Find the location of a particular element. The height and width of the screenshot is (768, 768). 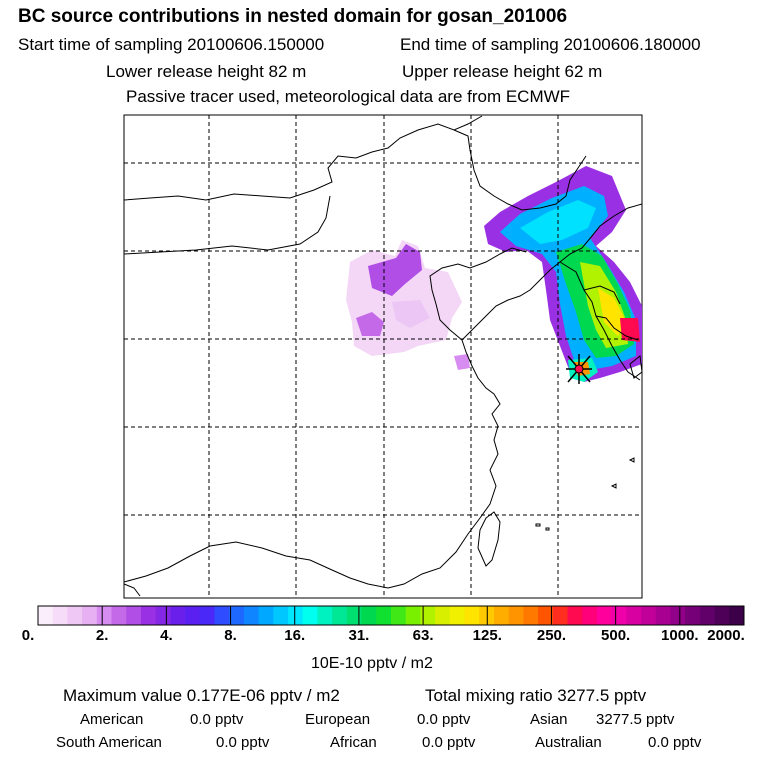

region-label-australian: Australian is located at coordinates (568, 742).